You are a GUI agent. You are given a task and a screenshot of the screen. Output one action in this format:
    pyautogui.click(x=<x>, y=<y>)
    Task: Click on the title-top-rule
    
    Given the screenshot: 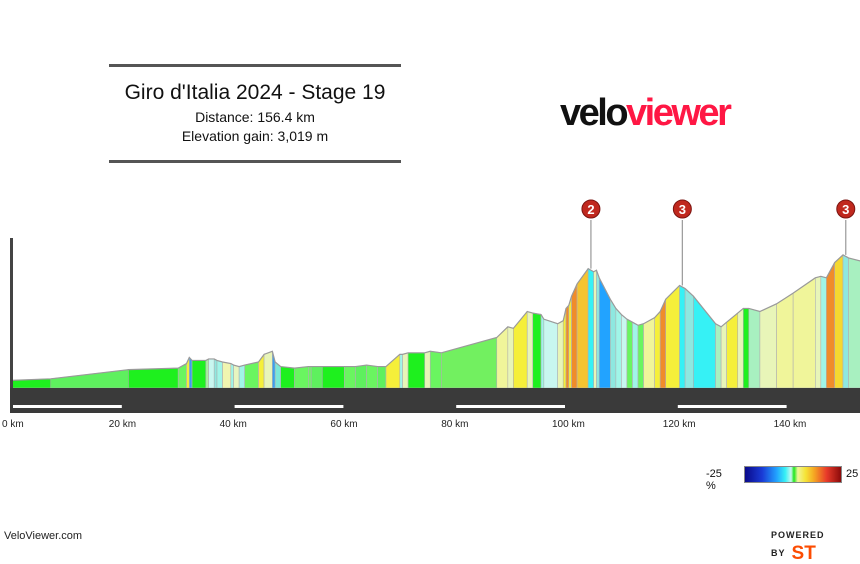 What is the action you would take?
    pyautogui.click(x=255, y=65)
    